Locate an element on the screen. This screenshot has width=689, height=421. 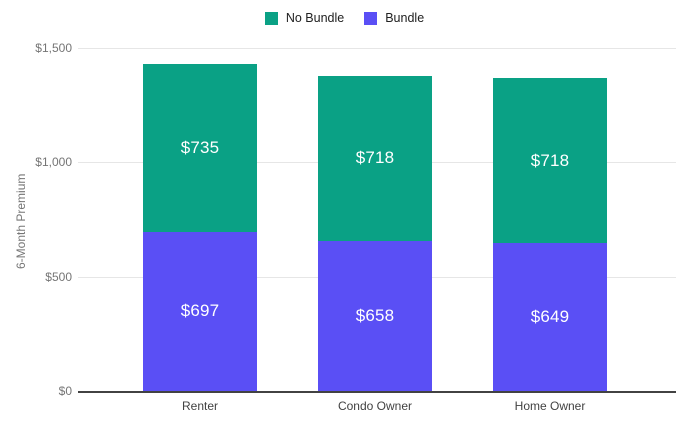
bar-home-owner: $649 $718 is located at coordinates (550, 234).